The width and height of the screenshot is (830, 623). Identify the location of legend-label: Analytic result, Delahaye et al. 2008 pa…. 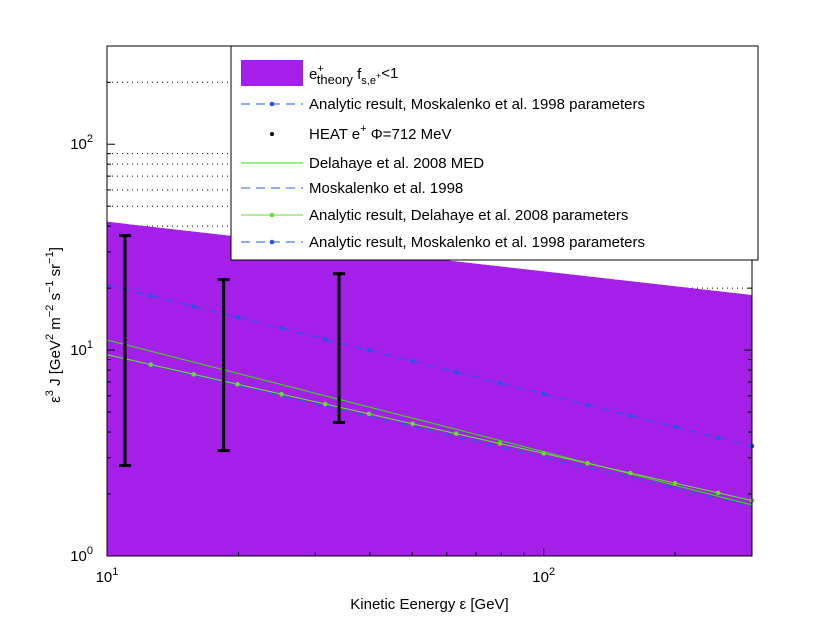
(468, 215).